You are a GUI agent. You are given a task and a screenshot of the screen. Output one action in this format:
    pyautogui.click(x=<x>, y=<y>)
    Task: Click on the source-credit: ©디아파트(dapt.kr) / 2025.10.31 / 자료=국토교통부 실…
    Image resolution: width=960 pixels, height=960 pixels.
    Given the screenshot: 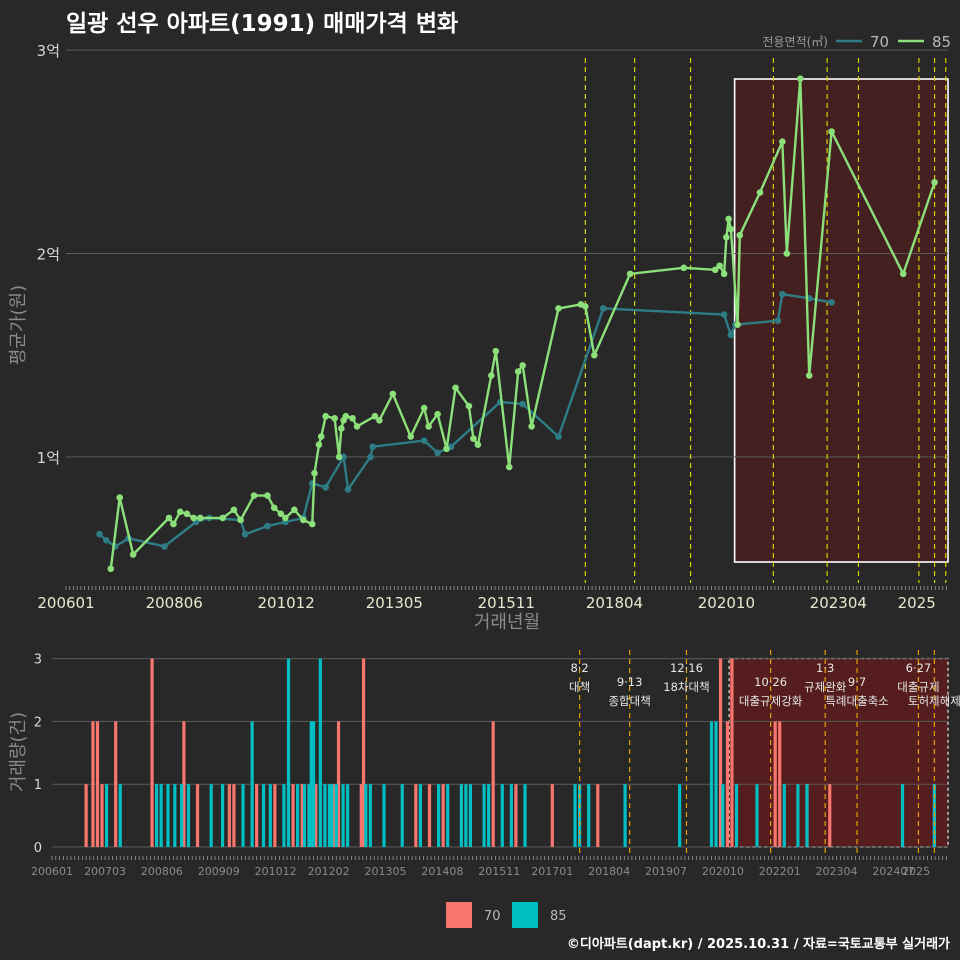 What is the action you would take?
    pyautogui.click(x=758, y=944)
    